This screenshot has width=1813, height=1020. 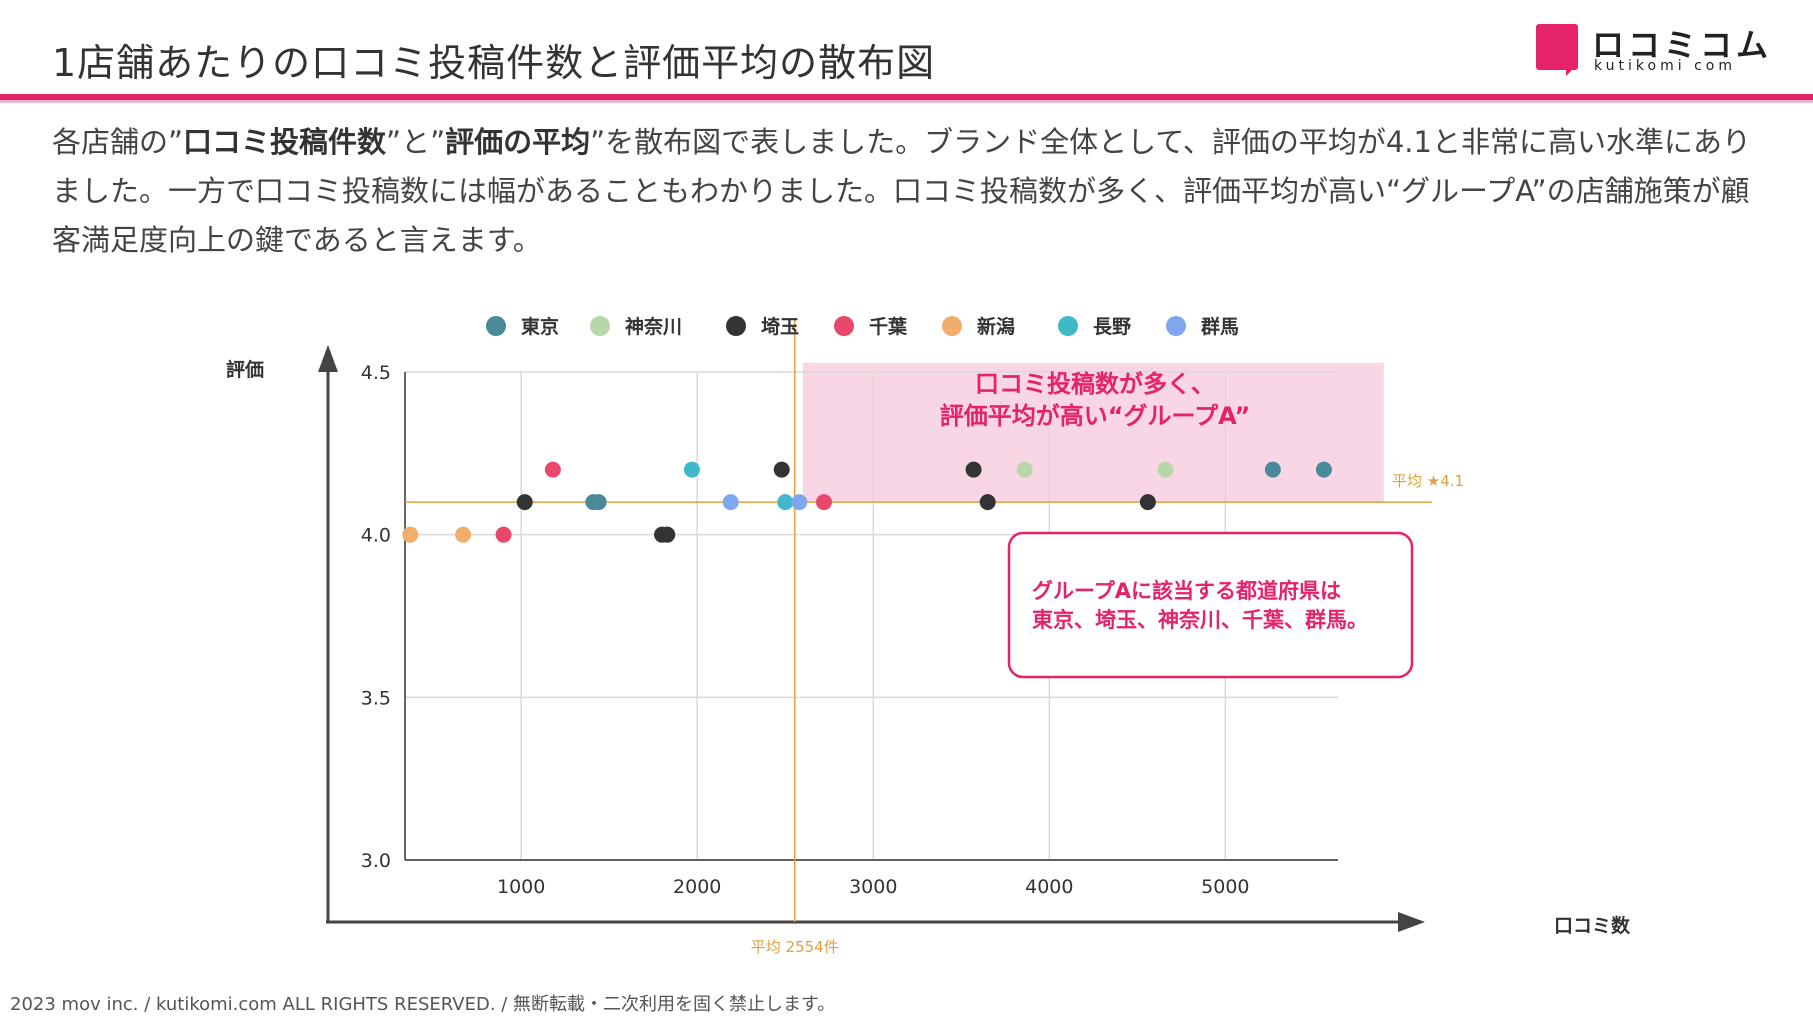 What do you see at coordinates (1200, 620) in the screenshot?
I see `callout-text-line2: 東京、埼玉、神奈川、千葉、群馬。` at bounding box center [1200, 620].